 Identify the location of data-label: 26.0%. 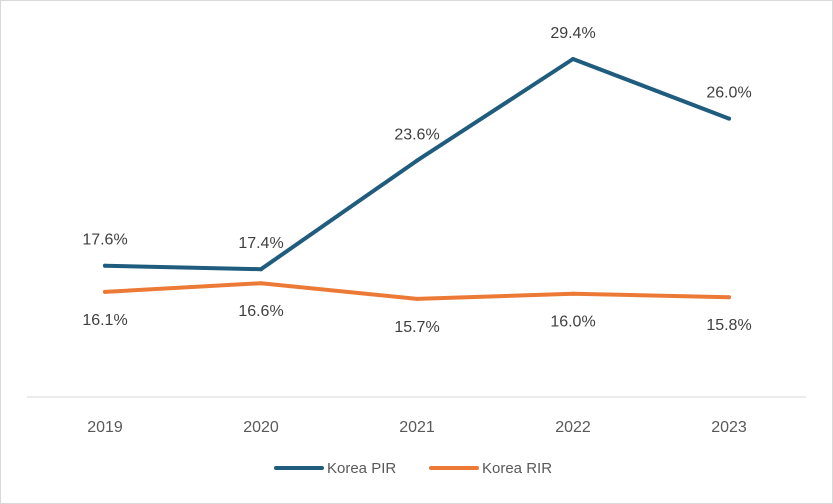
(728, 93).